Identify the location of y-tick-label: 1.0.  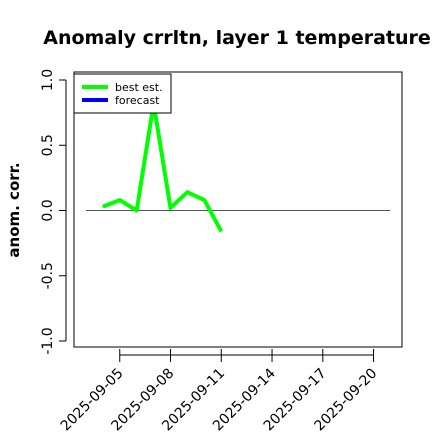
(48, 80).